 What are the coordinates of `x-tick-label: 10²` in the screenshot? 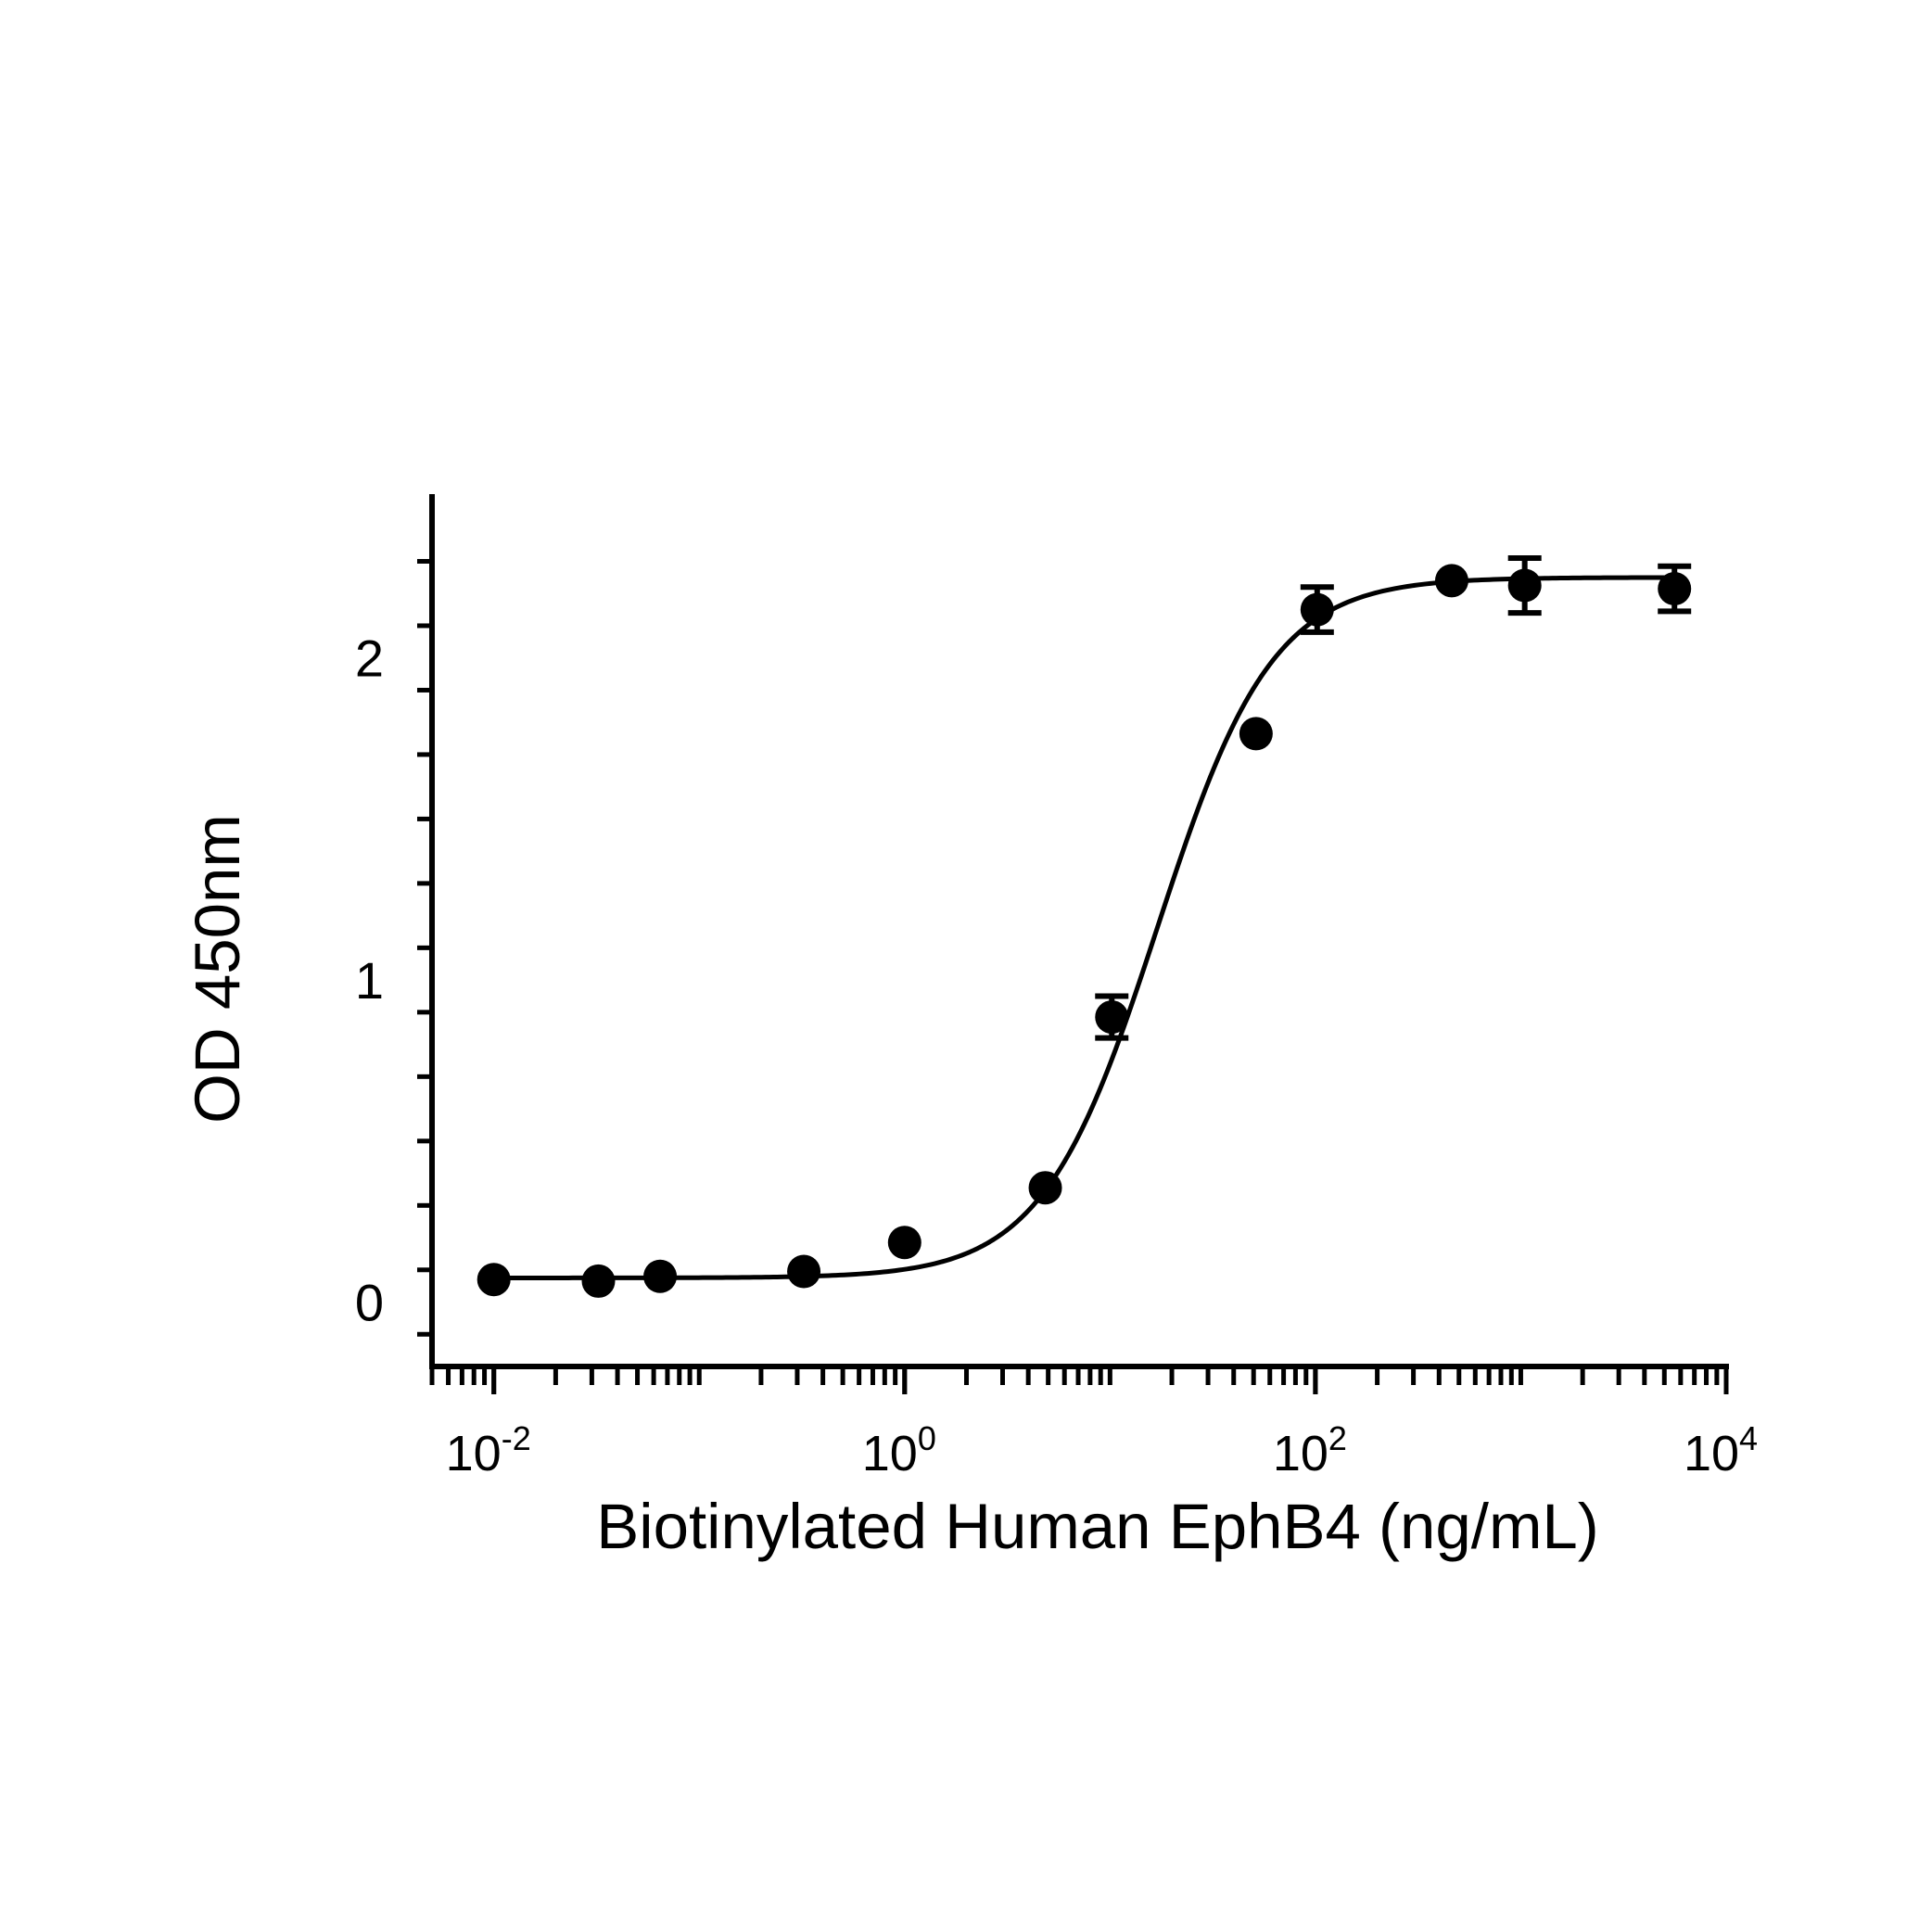 It's located at (1310, 1450).